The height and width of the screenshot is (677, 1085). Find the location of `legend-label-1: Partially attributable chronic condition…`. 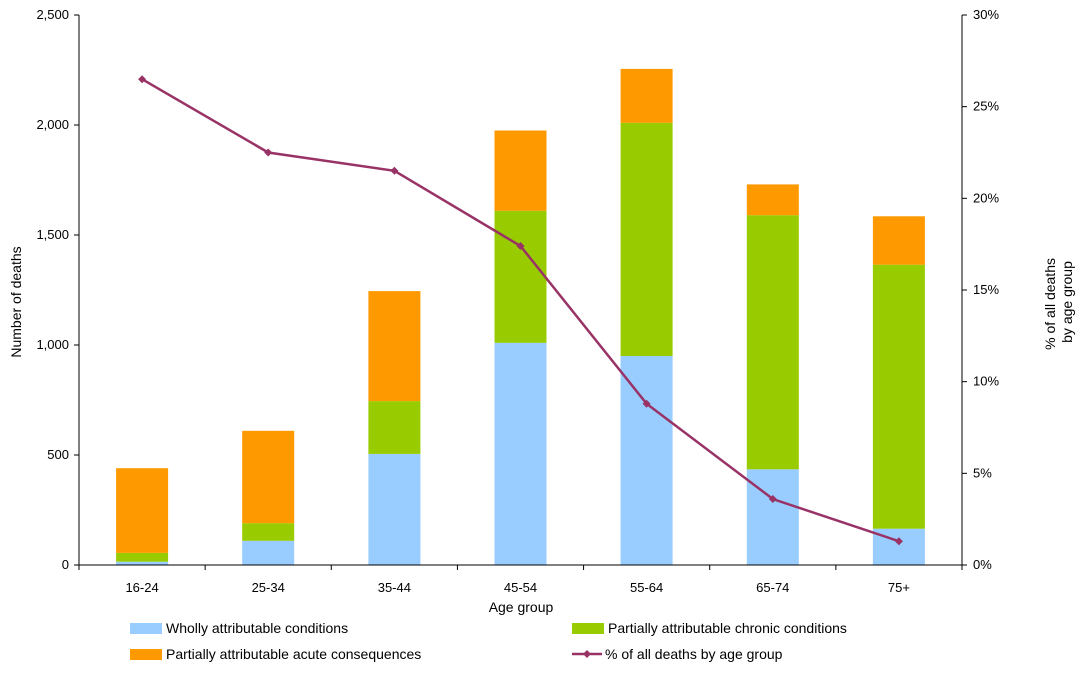

legend-label-1: Partially attributable chronic condition… is located at coordinates (727, 628).